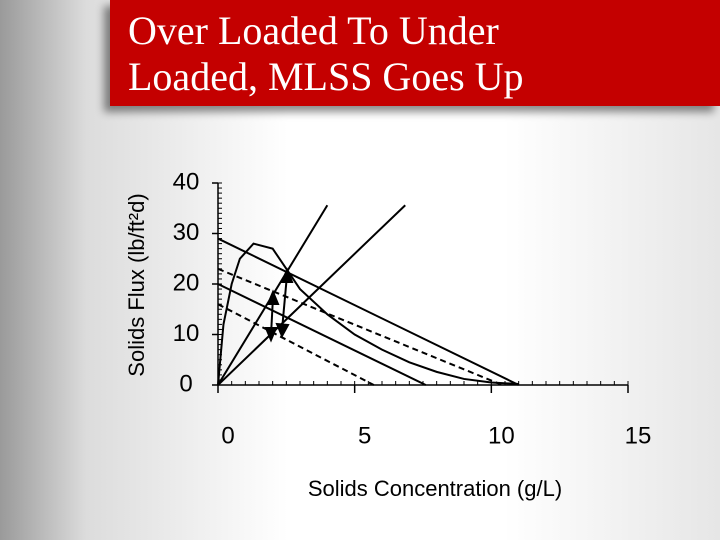 The height and width of the screenshot is (540, 720). I want to click on x-tick-label: 0, so click(227, 435).